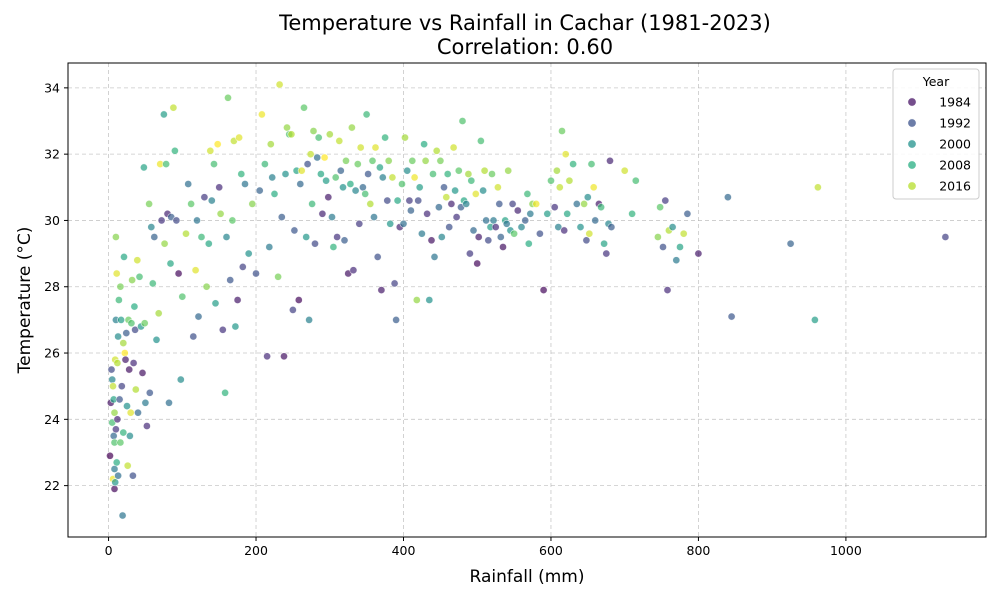 The width and height of the screenshot is (1000, 600). Describe the element at coordinates (52, 87) in the screenshot. I see `y-tick-label: 34` at that location.